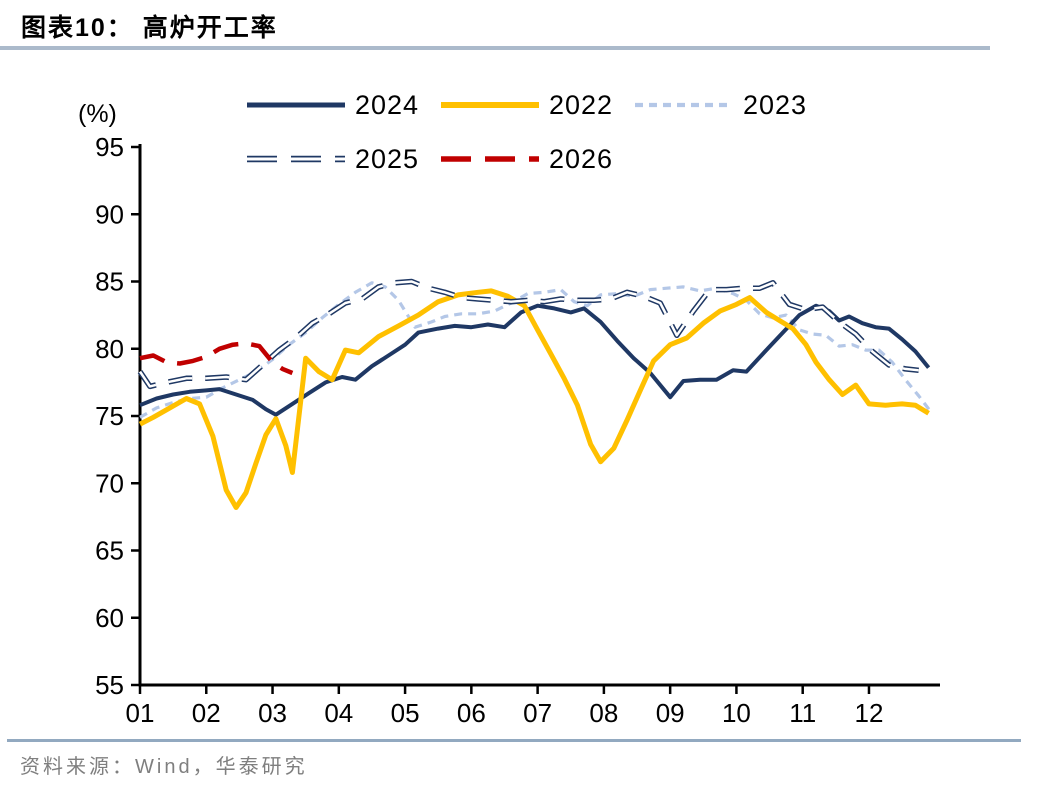  I want to click on legend-label-2026: 2026, so click(581, 158).